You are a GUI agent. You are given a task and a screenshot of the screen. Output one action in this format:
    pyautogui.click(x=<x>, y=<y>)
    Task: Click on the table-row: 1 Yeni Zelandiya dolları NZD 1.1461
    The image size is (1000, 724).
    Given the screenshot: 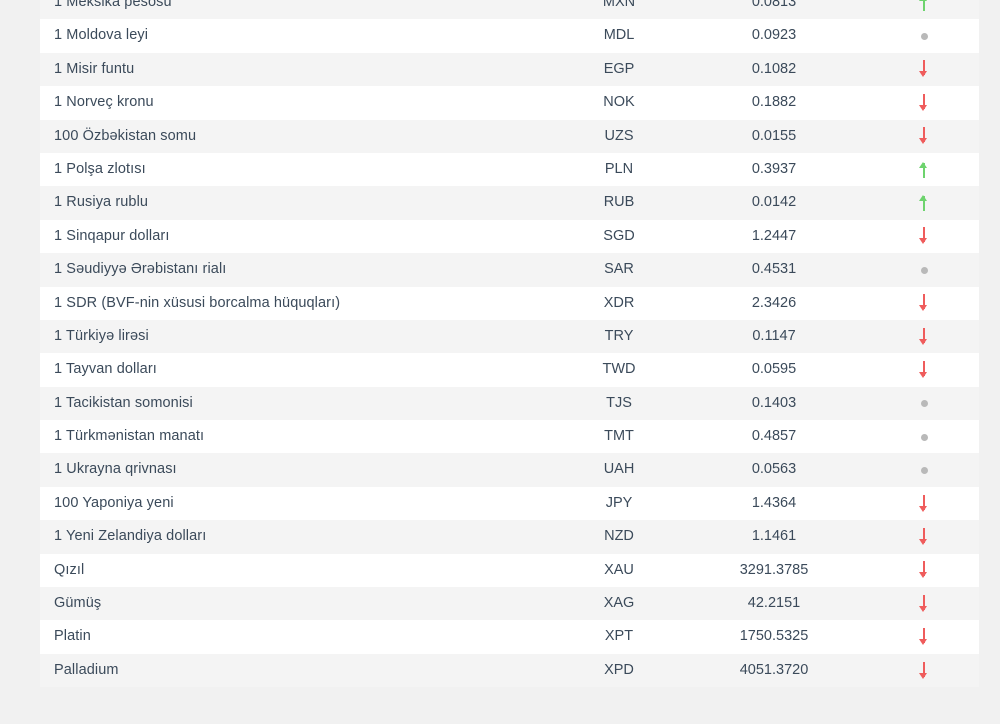 What is the action you would take?
    pyautogui.click(x=509, y=537)
    